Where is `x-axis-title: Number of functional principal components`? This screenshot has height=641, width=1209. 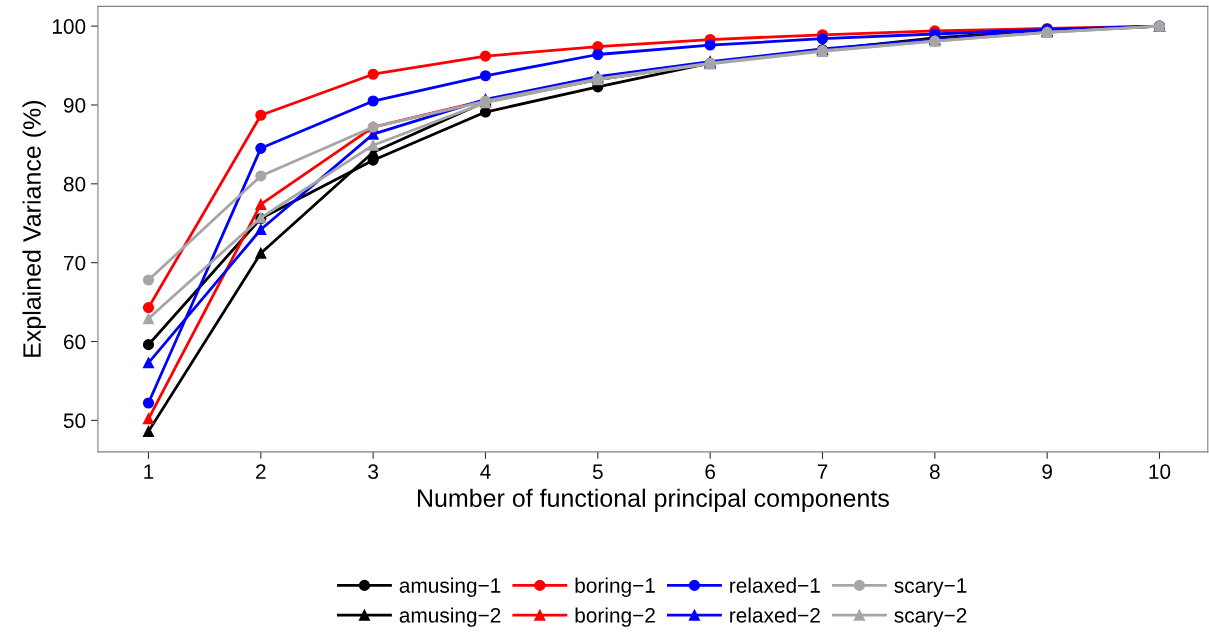 x-axis-title: Number of functional principal components is located at coordinates (653, 500).